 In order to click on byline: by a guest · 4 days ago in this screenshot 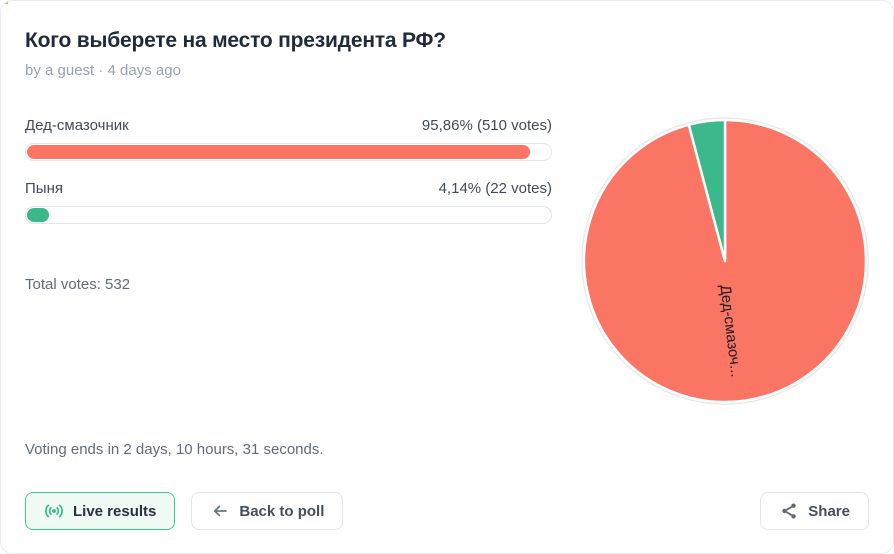, I will do `click(103, 70)`.